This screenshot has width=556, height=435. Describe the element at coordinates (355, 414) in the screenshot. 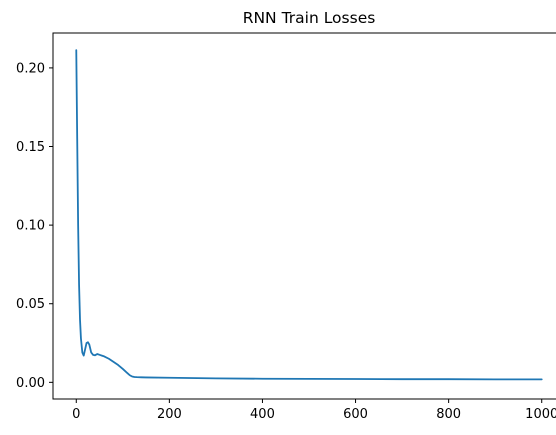

I see `x-tick-label: 600` at that location.